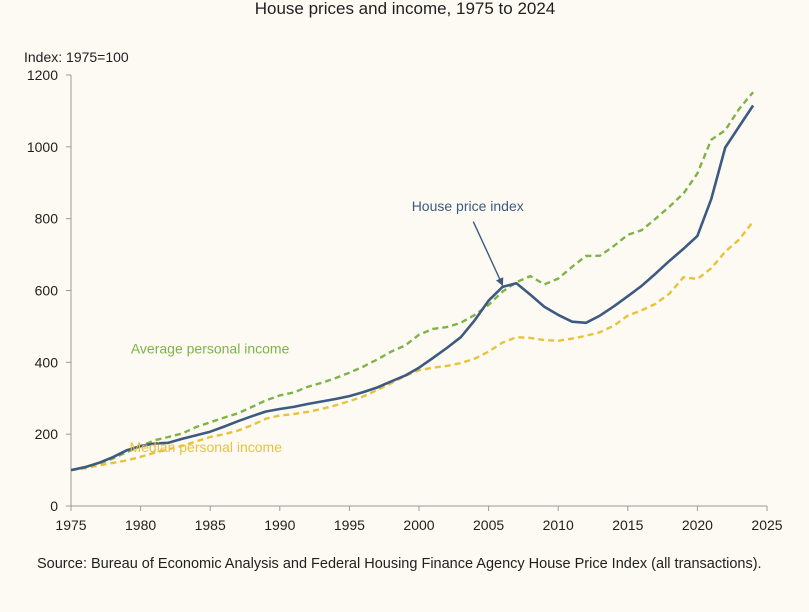 The height and width of the screenshot is (612, 809). Describe the element at coordinates (468, 206) in the screenshot. I see `annotation-house-price-index: House price index` at that location.